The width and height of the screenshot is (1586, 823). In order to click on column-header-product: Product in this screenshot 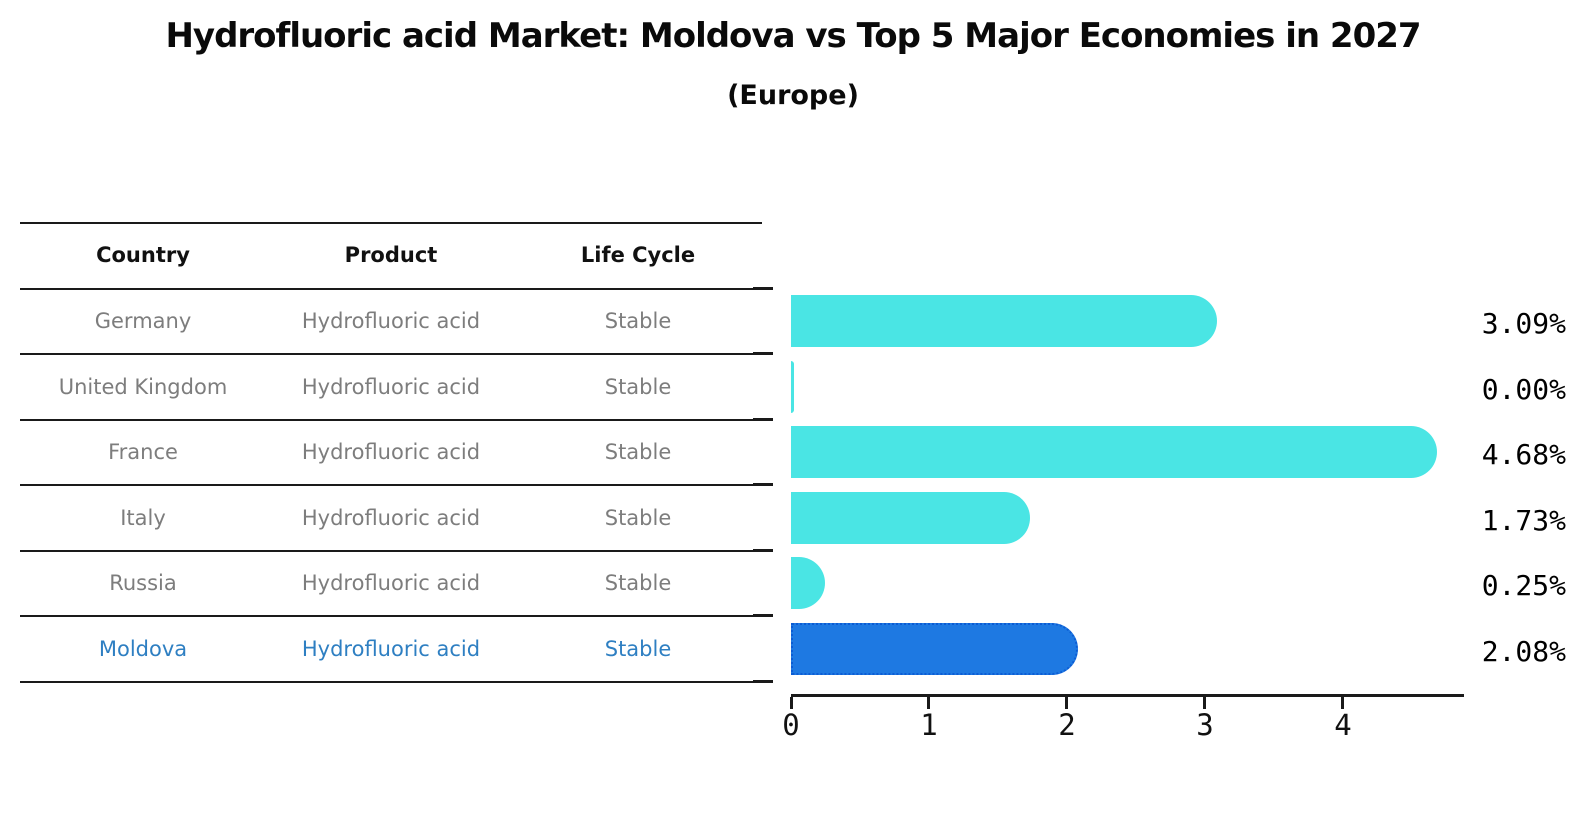, I will do `click(391, 255)`.